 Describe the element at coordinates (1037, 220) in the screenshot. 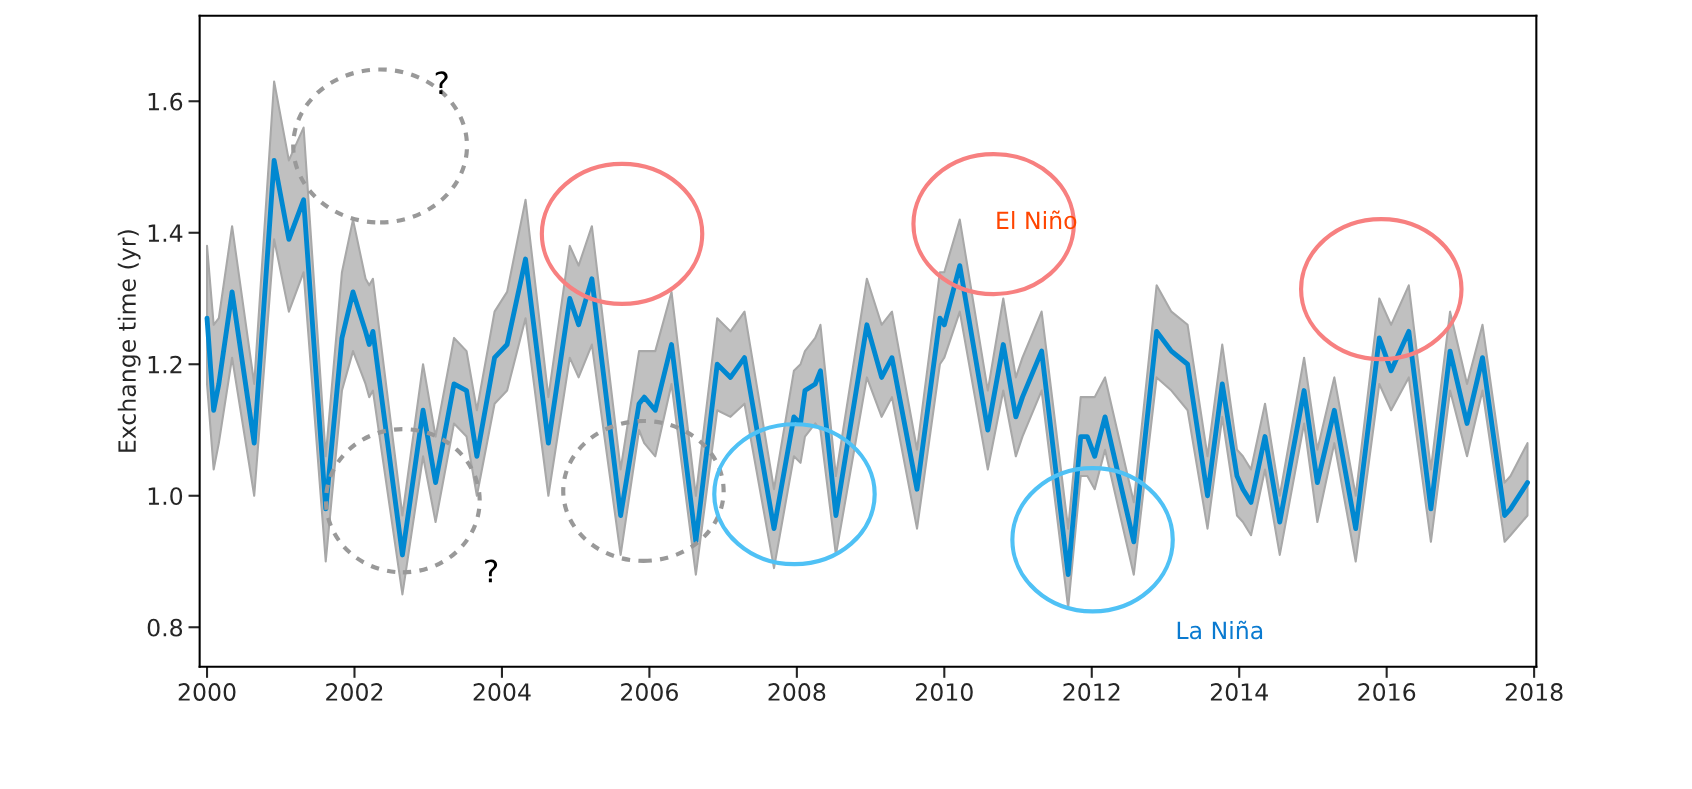

I see `annotation: El Niño` at that location.